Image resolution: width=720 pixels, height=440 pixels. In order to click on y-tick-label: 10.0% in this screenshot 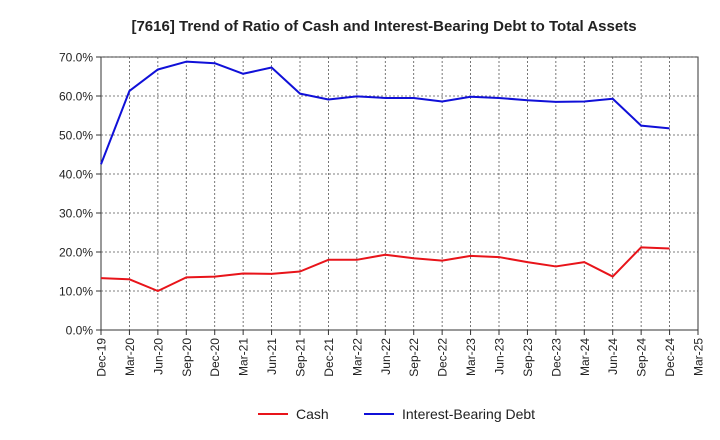, I will do `click(76, 292)`.